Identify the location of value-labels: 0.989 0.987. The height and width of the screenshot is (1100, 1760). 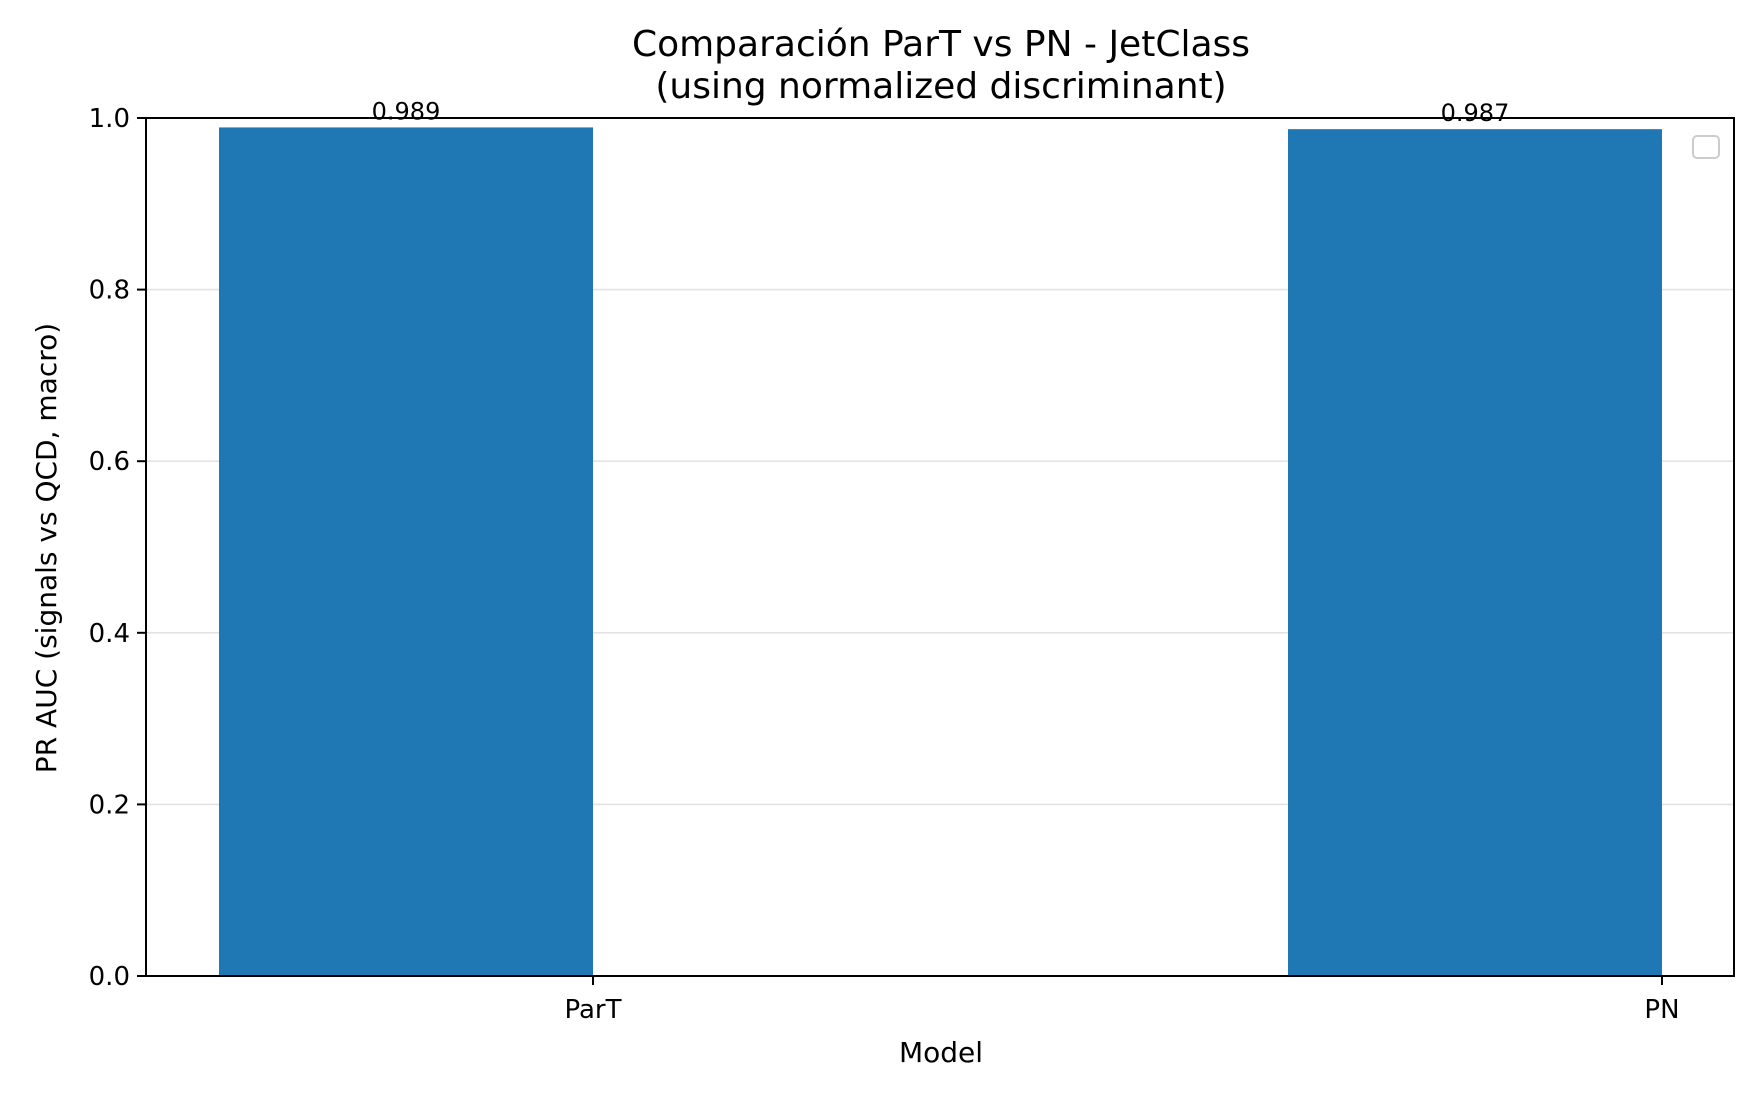
(941, 112).